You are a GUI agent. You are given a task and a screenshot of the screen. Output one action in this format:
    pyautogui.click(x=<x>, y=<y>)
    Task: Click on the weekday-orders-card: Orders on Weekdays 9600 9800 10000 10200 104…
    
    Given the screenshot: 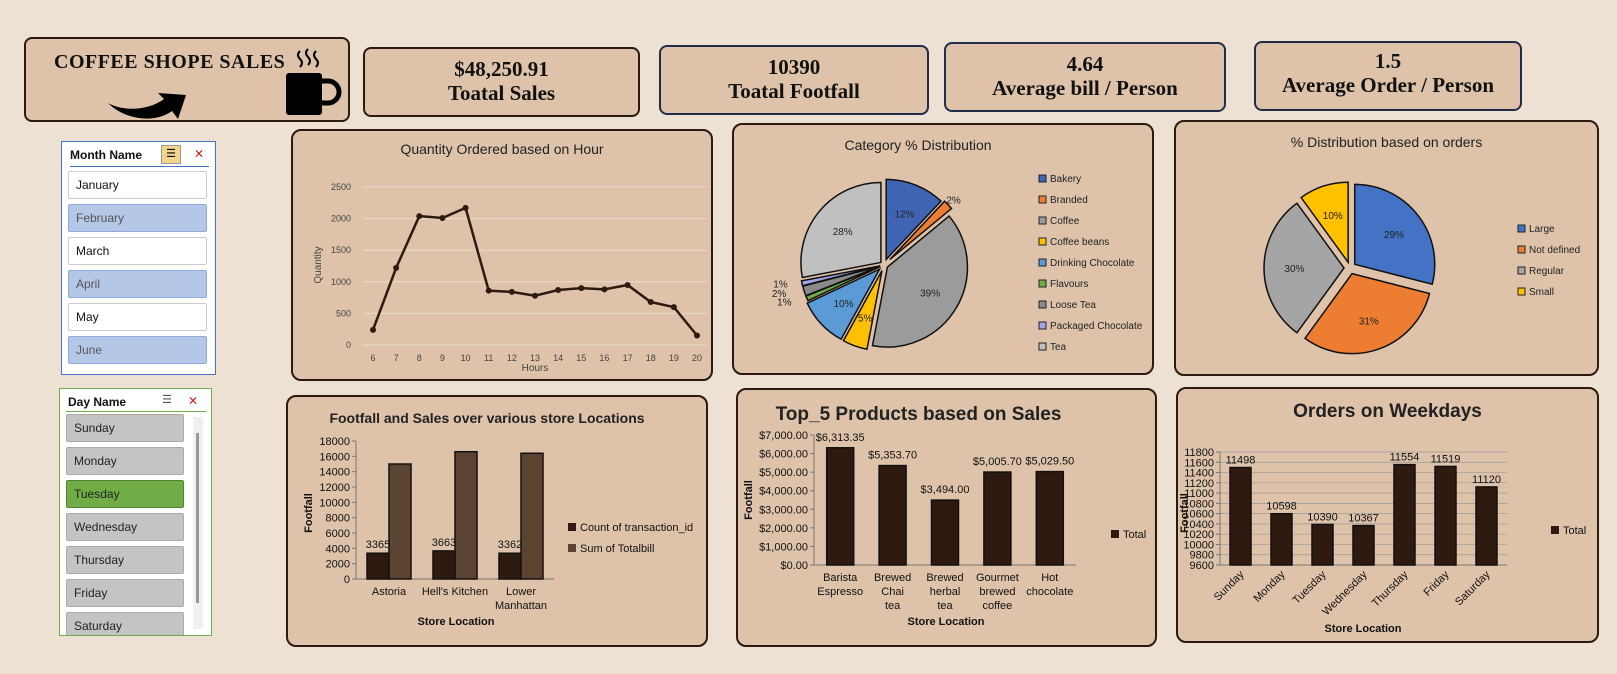 What is the action you would take?
    pyautogui.click(x=1387, y=515)
    